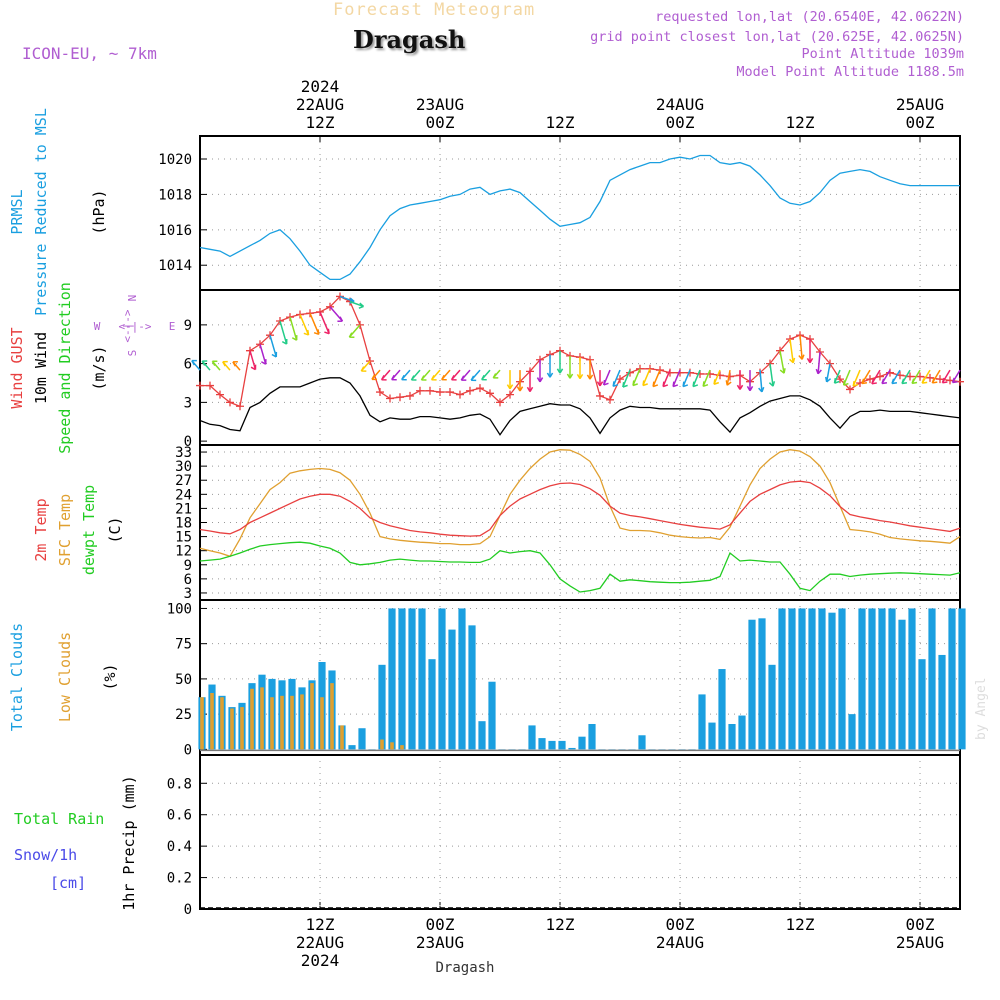  Describe the element at coordinates (183, 552) in the screenshot. I see `y-tick-label: 12` at that location.